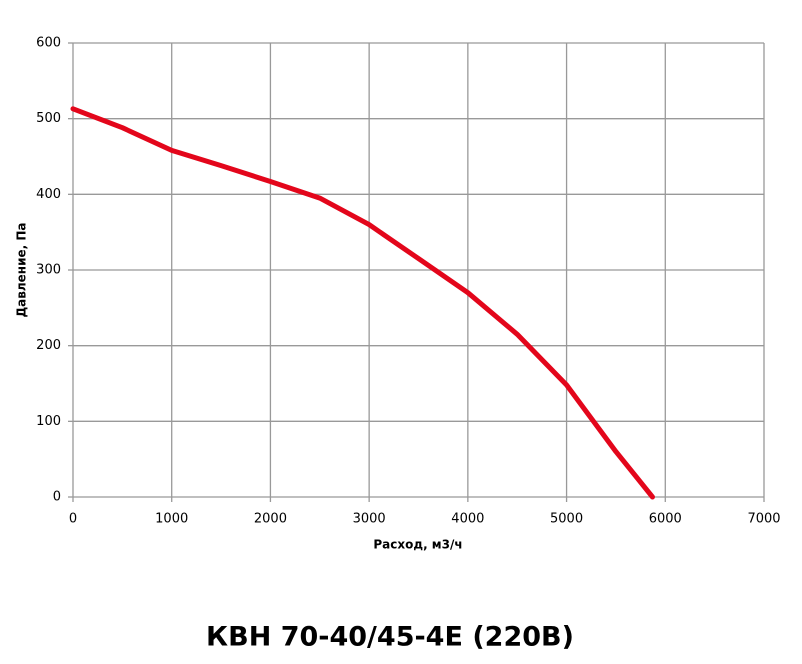  What do you see at coordinates (57, 497) in the screenshot?
I see `y-tick-label: 0` at bounding box center [57, 497].